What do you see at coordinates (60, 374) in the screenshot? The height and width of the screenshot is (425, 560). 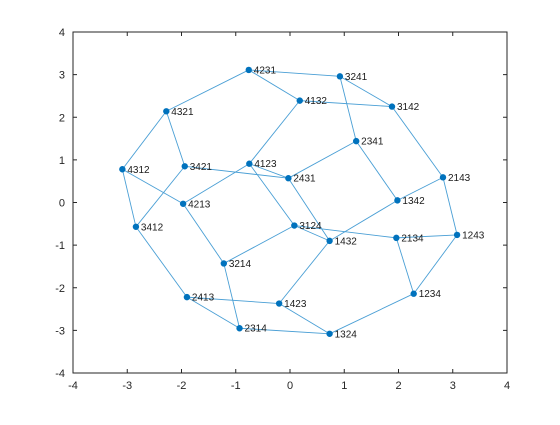 I see `y-tick-label: -4` at bounding box center [60, 374].